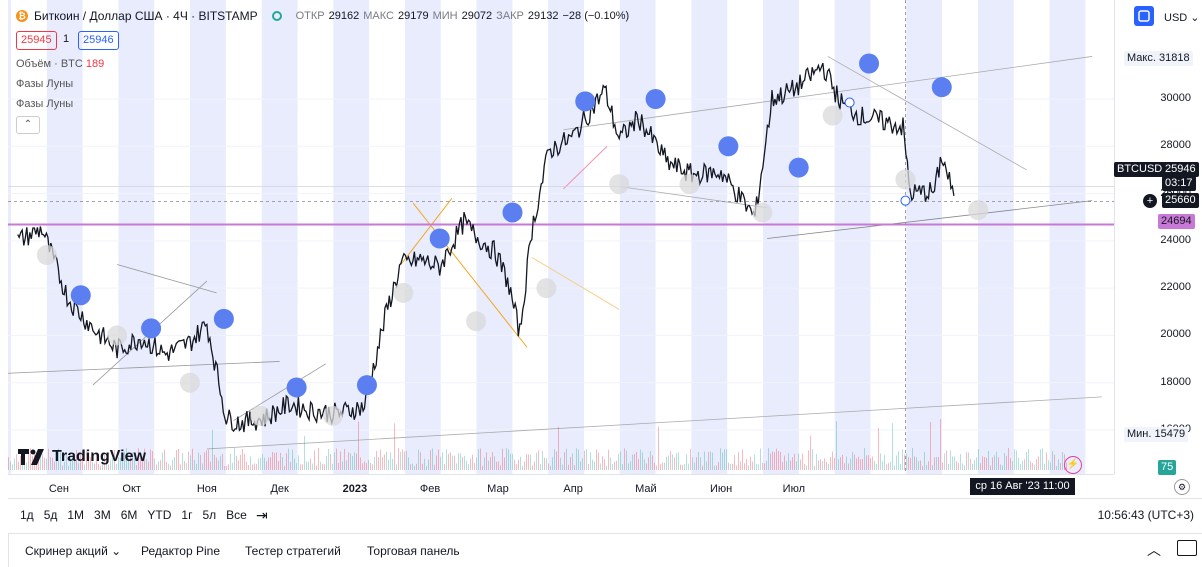  Describe the element at coordinates (236, 515) in the screenshot. I see `range-button: Все` at that location.